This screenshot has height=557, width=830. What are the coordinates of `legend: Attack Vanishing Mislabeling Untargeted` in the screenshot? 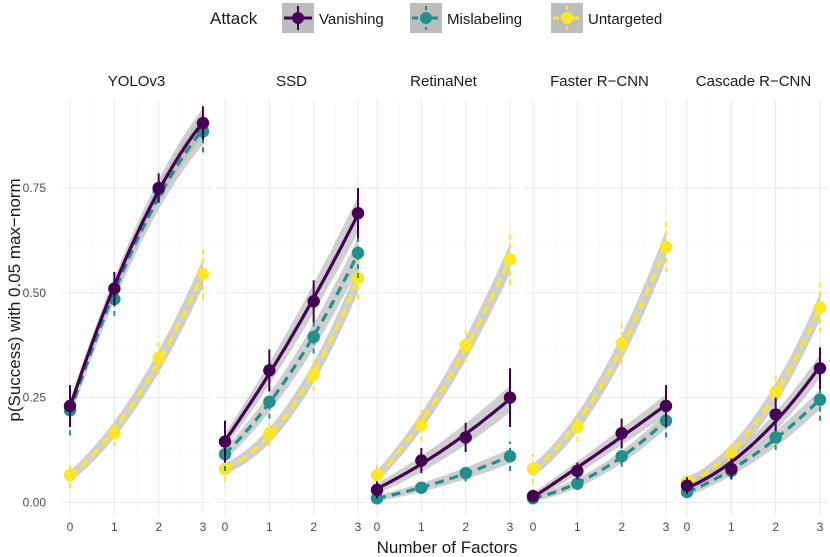 It's located at (436, 18).